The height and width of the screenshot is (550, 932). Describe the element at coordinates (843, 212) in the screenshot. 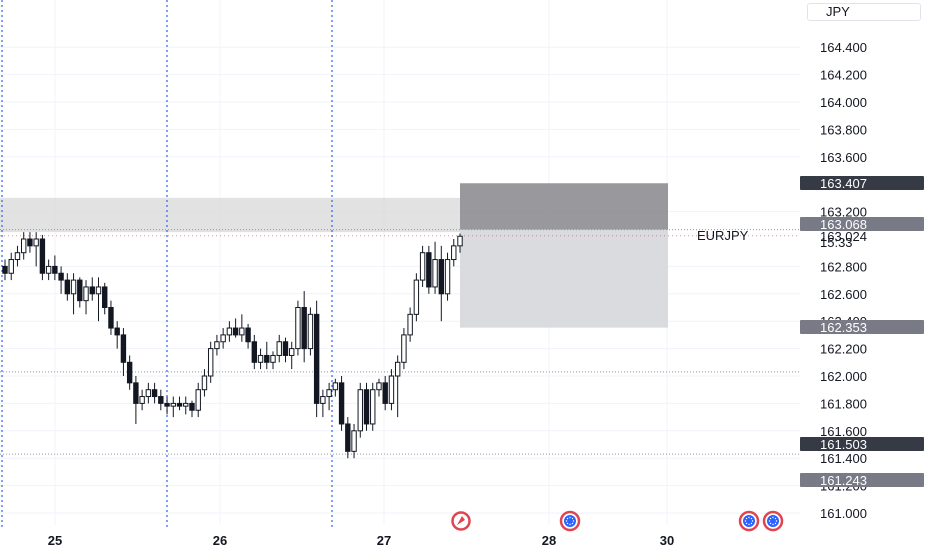

I see `price-axis-label: 163.200` at that location.